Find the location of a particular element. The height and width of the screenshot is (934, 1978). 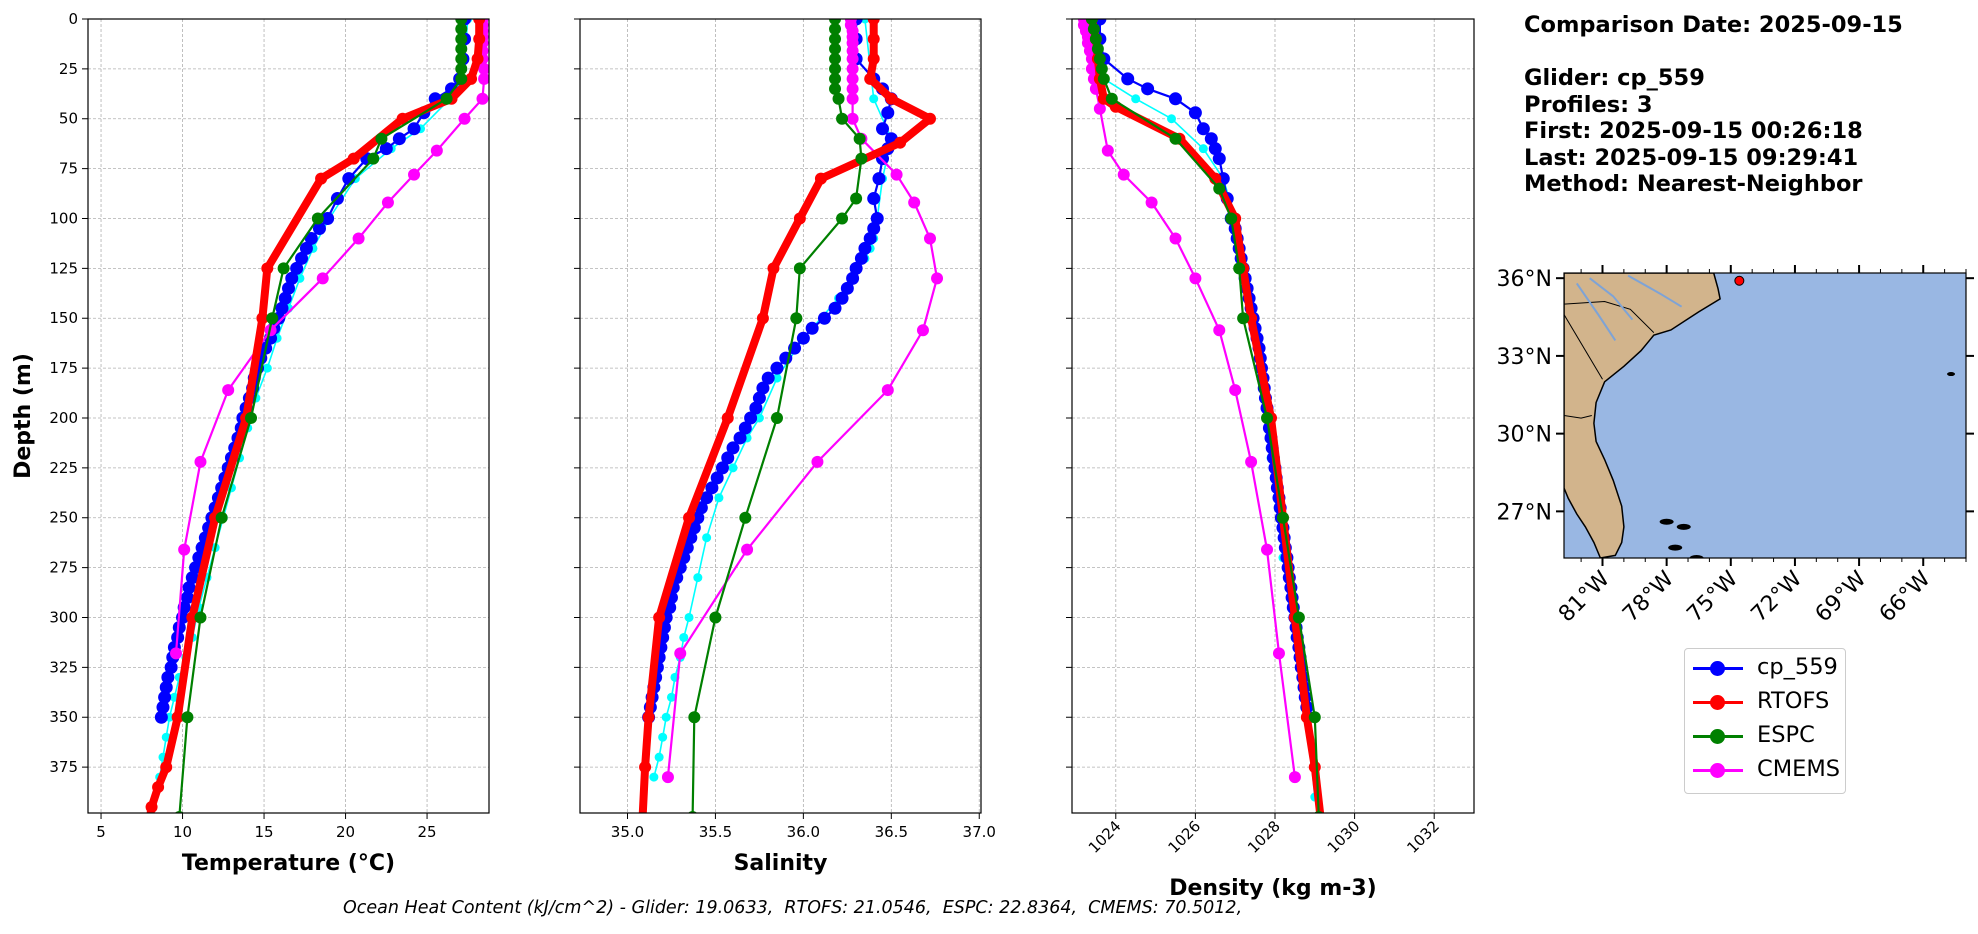

first-profile-time: First: 2025-09-15 00:26:18 is located at coordinates (1693, 131).